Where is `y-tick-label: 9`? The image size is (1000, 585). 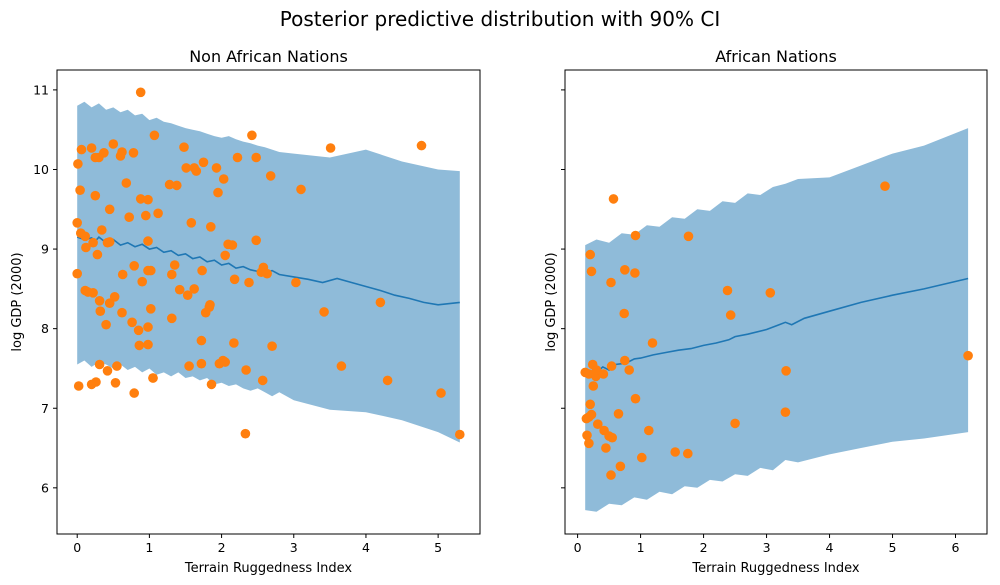
y-tick-label: 9 is located at coordinates (45, 249).